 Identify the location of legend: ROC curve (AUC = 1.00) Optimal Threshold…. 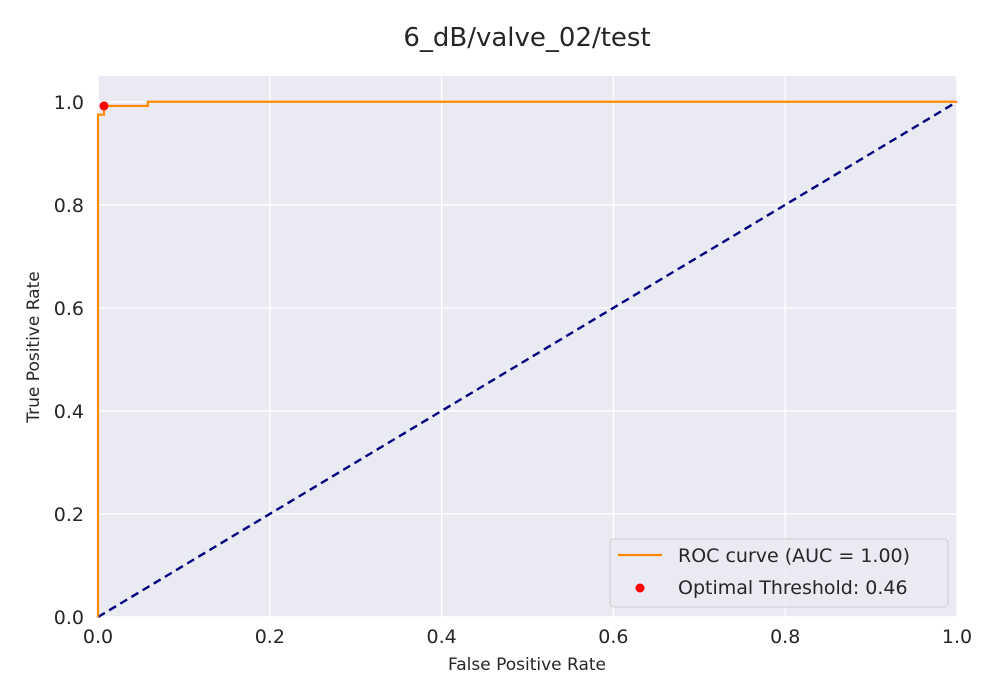
(779, 573).